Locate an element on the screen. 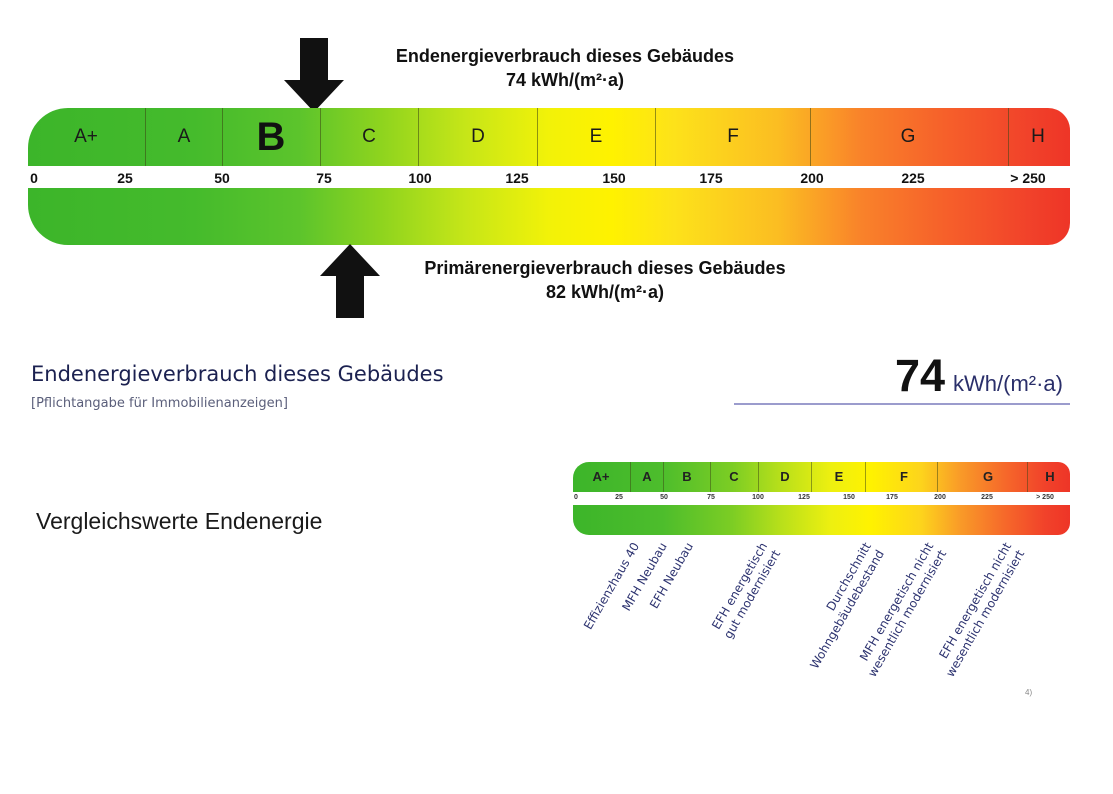 This screenshot has width=1113, height=794. comparison-class-a: A is located at coordinates (647, 476).